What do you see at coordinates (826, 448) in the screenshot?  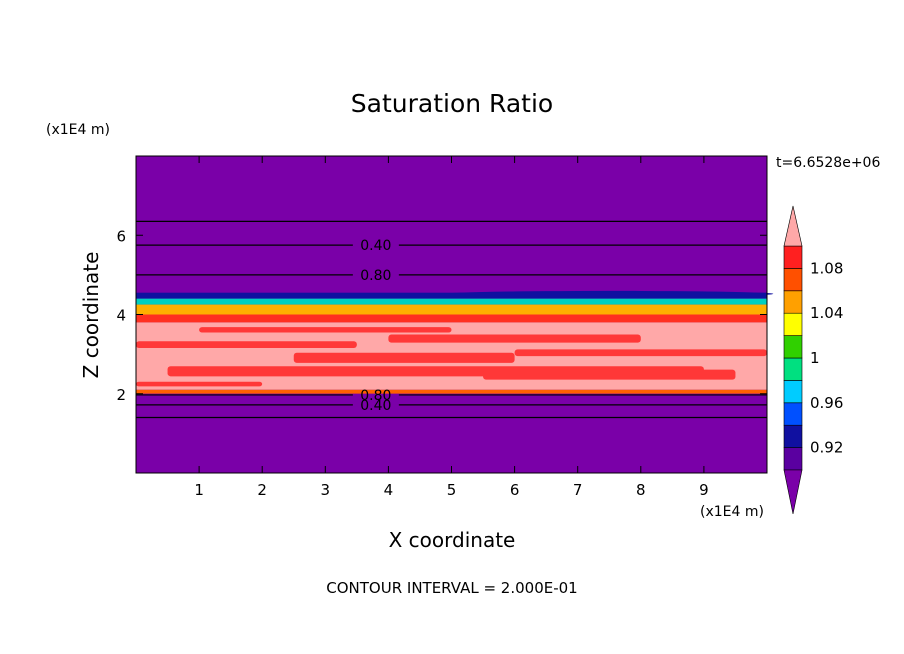 I see `colorbar-tick-label-0: 0.92` at bounding box center [826, 448].